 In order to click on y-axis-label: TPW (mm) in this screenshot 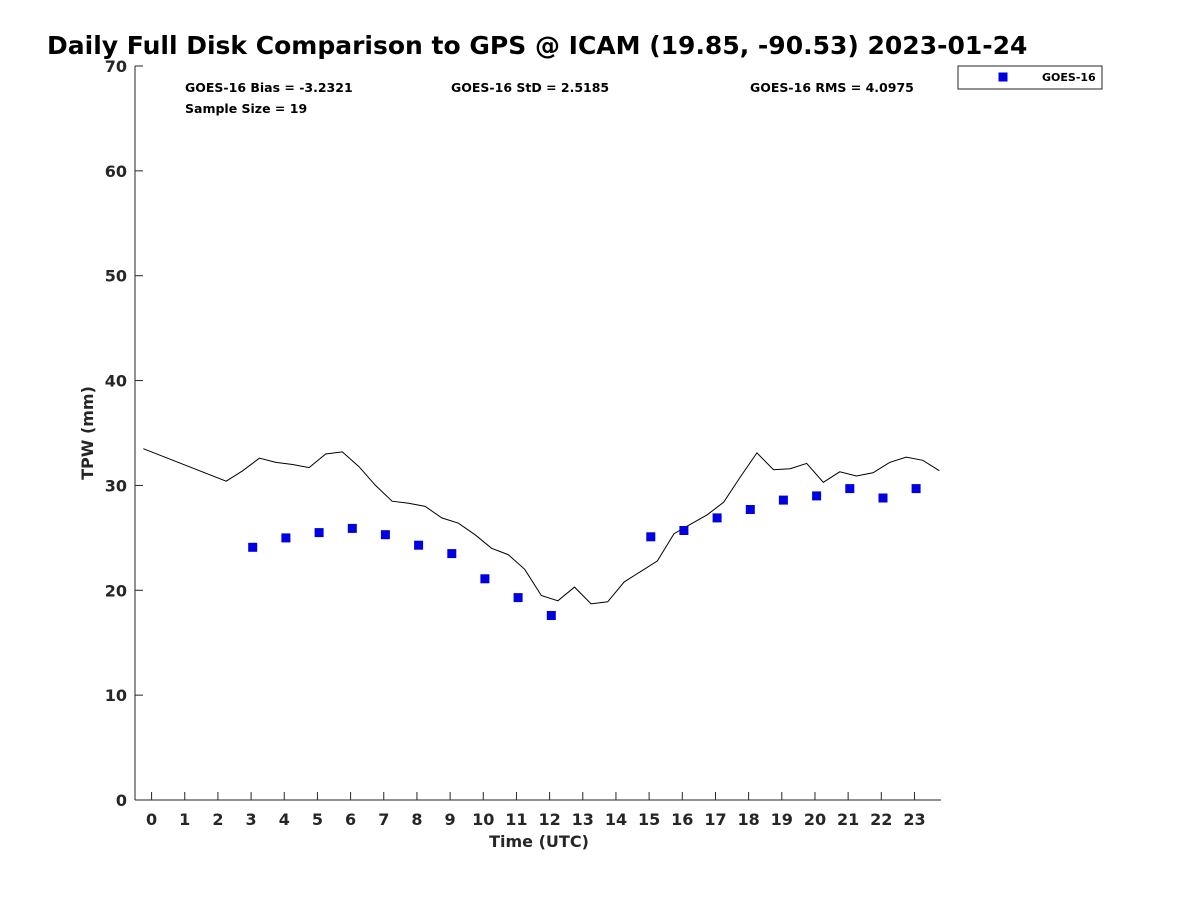, I will do `click(87, 433)`.